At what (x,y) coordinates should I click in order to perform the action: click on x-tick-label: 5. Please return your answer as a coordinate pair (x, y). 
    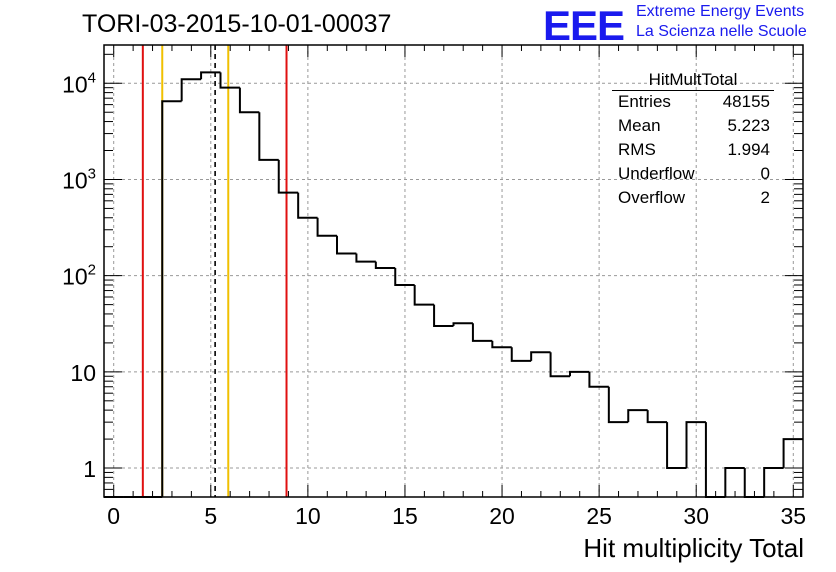
    Looking at the image, I should click on (210, 516).